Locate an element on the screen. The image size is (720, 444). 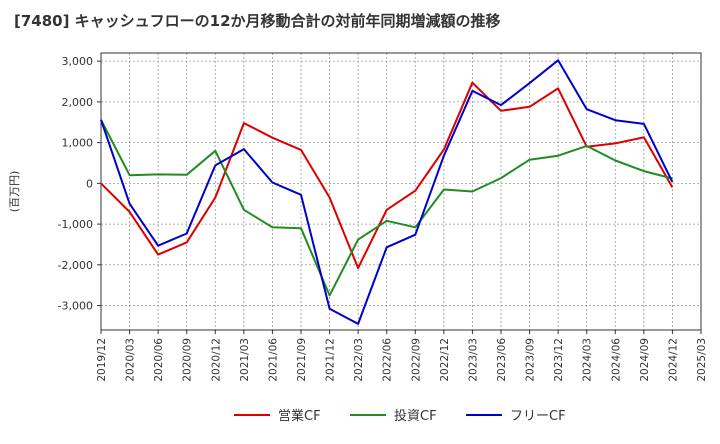
y-tick-label: -1,000 is located at coordinates (75, 224).